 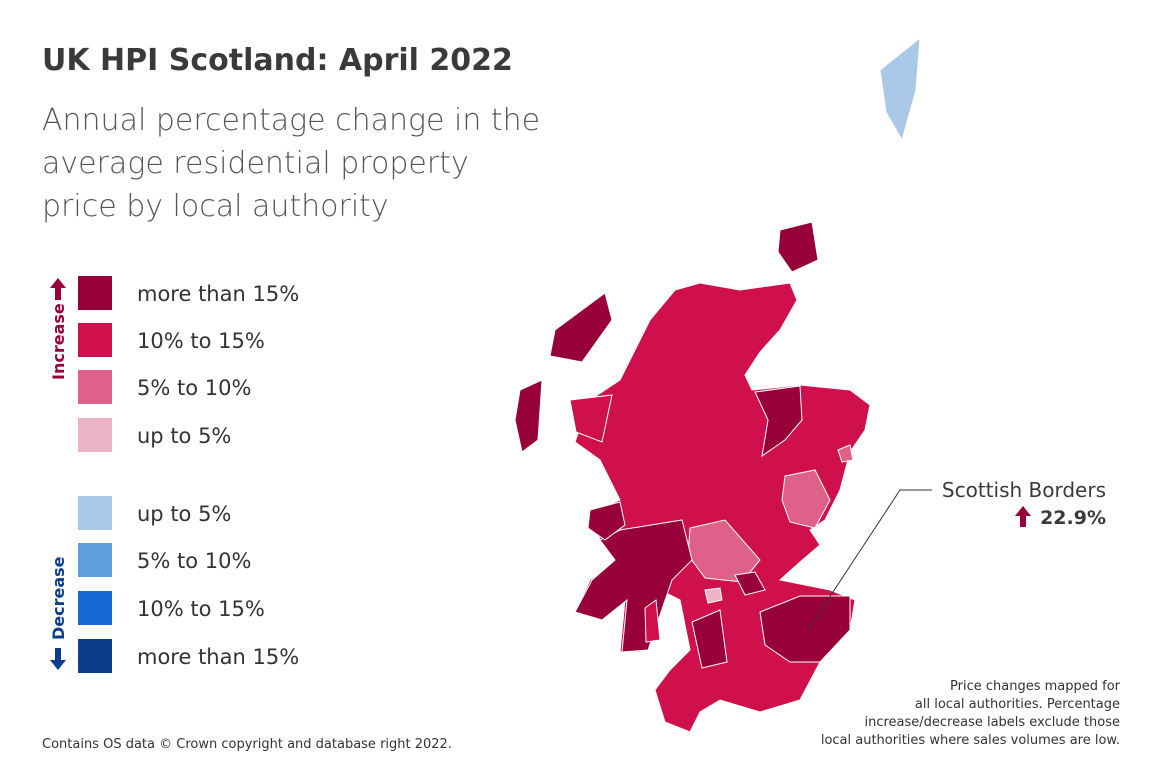 I want to click on annotation-region: Scottish Borders, so click(x=1024, y=490).